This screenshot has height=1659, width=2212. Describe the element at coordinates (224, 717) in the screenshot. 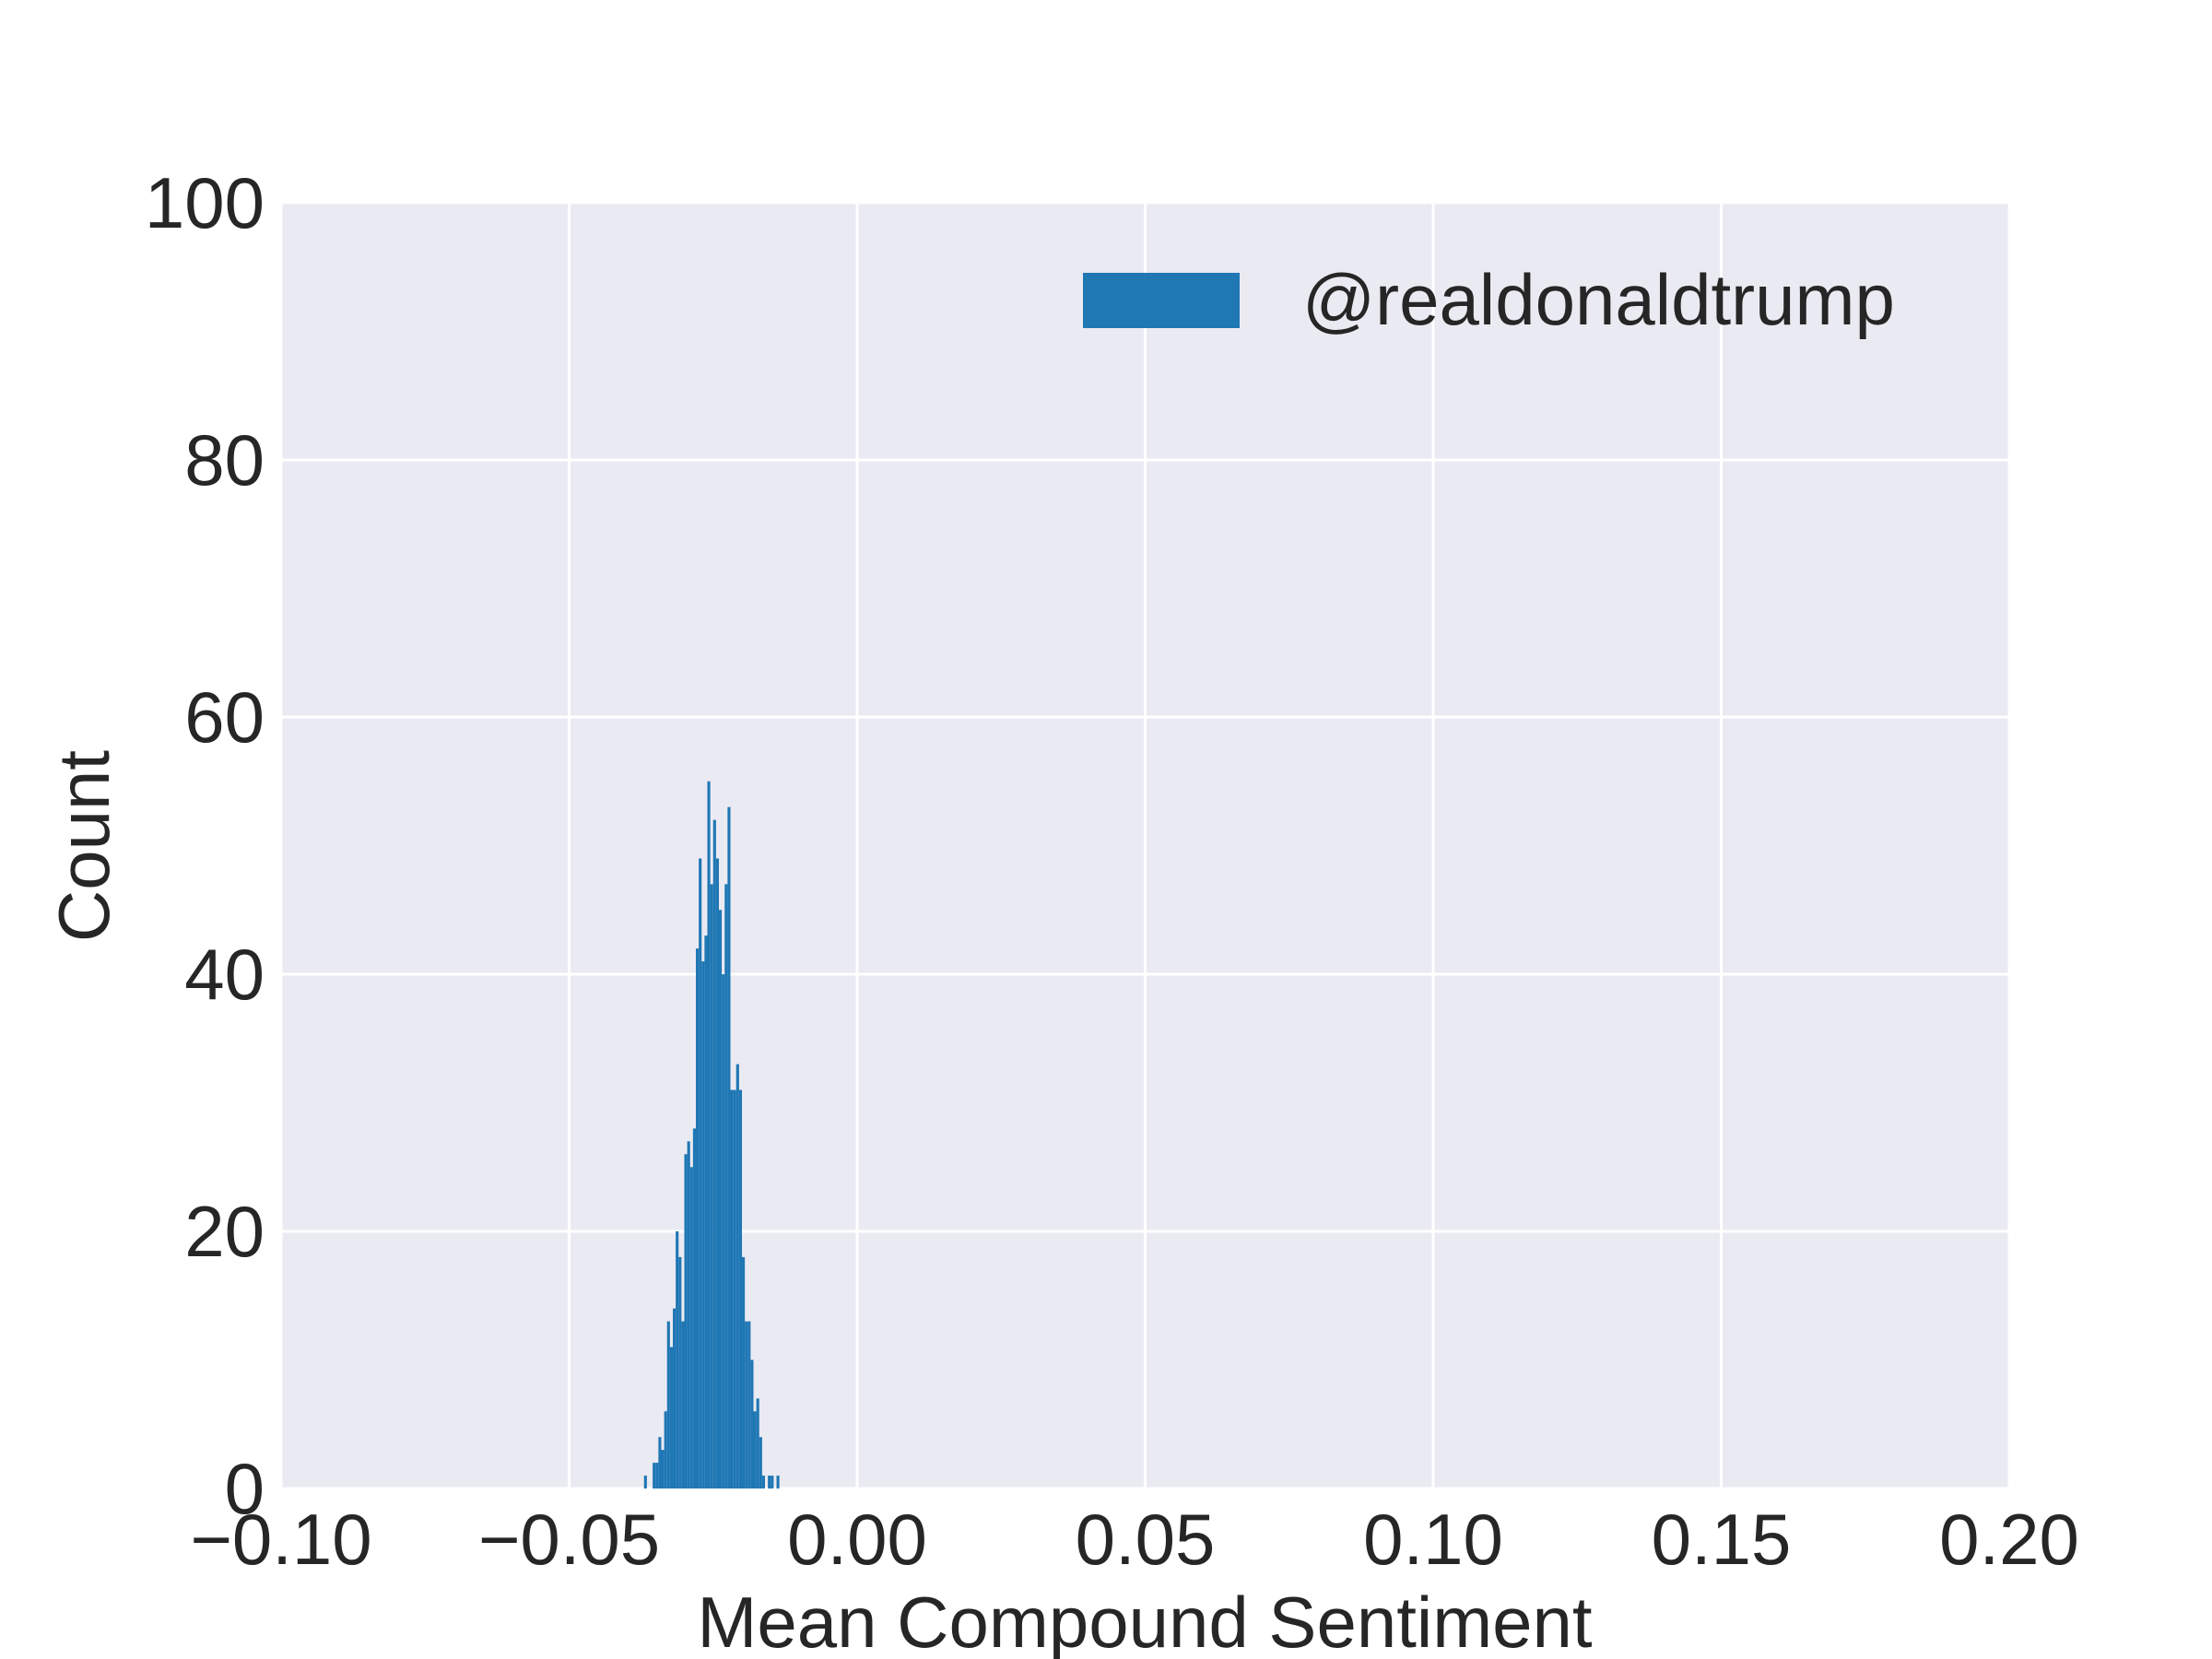

I see `y-tick-label: 60` at that location.